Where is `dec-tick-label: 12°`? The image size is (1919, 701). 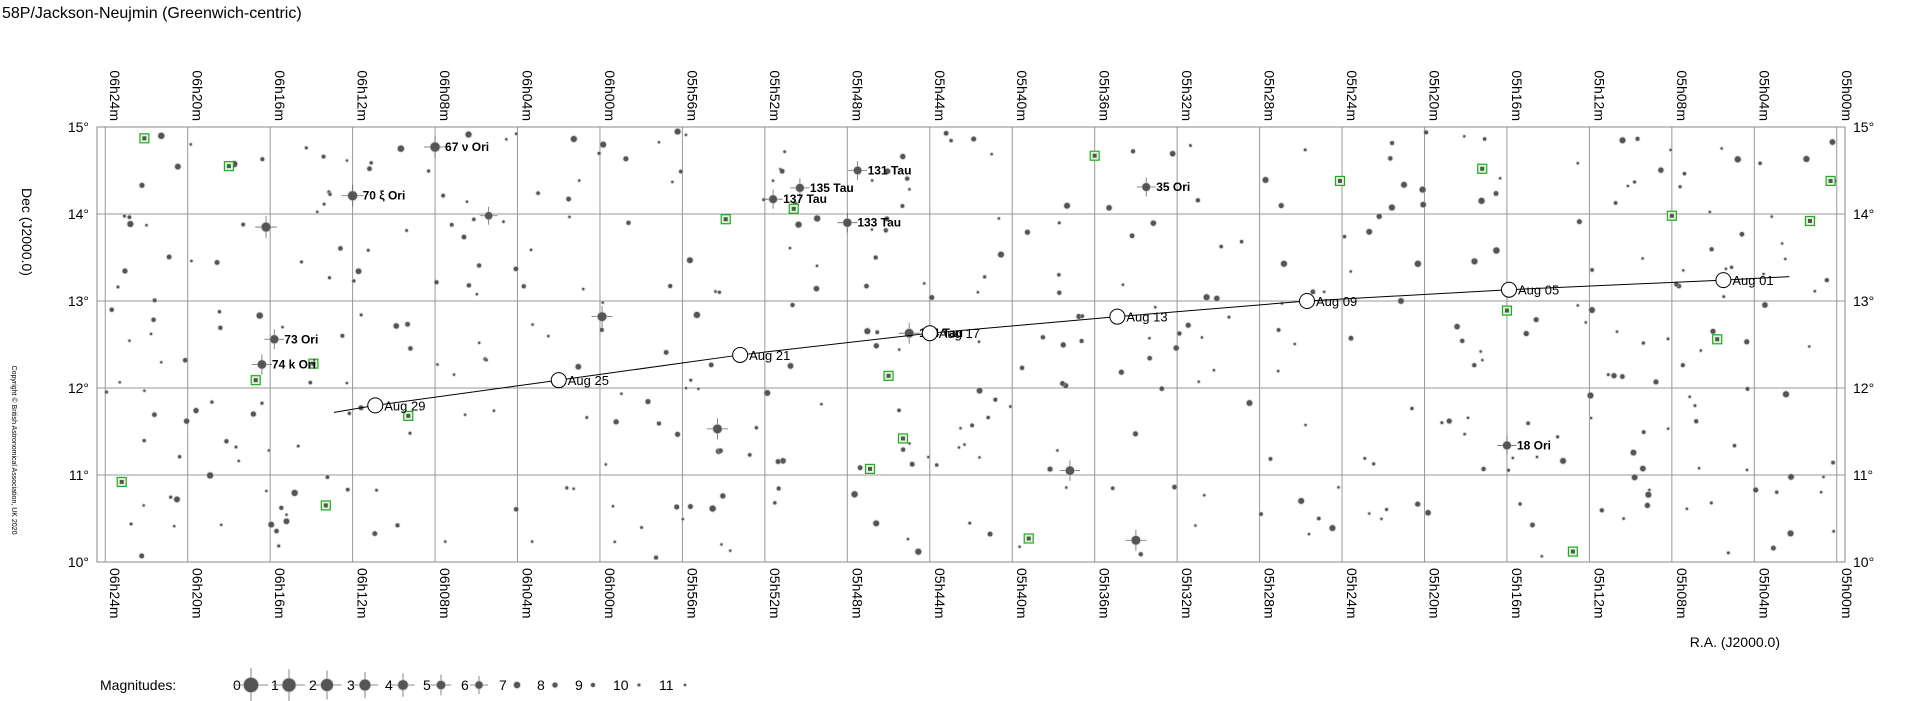 dec-tick-label: 12° is located at coordinates (78, 388).